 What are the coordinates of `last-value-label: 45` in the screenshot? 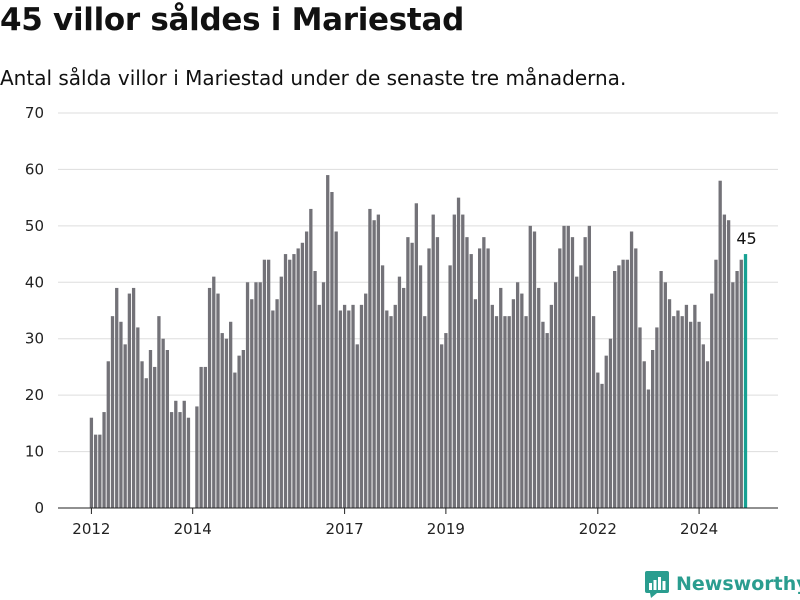 It's located at (746, 238).